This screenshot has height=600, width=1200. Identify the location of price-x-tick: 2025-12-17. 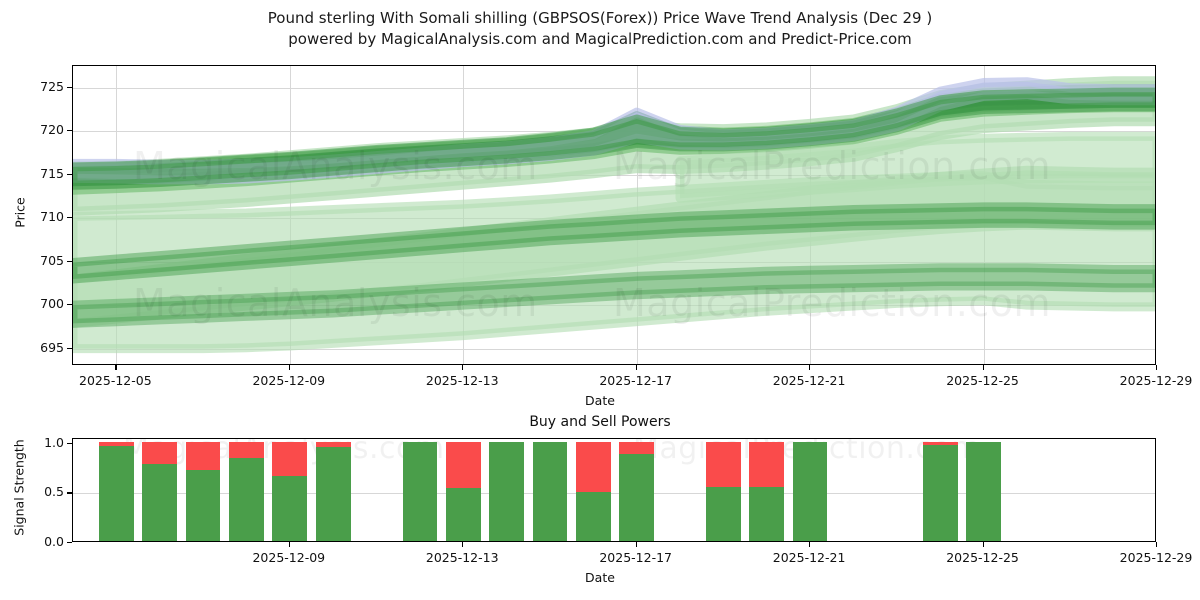
(635, 380).